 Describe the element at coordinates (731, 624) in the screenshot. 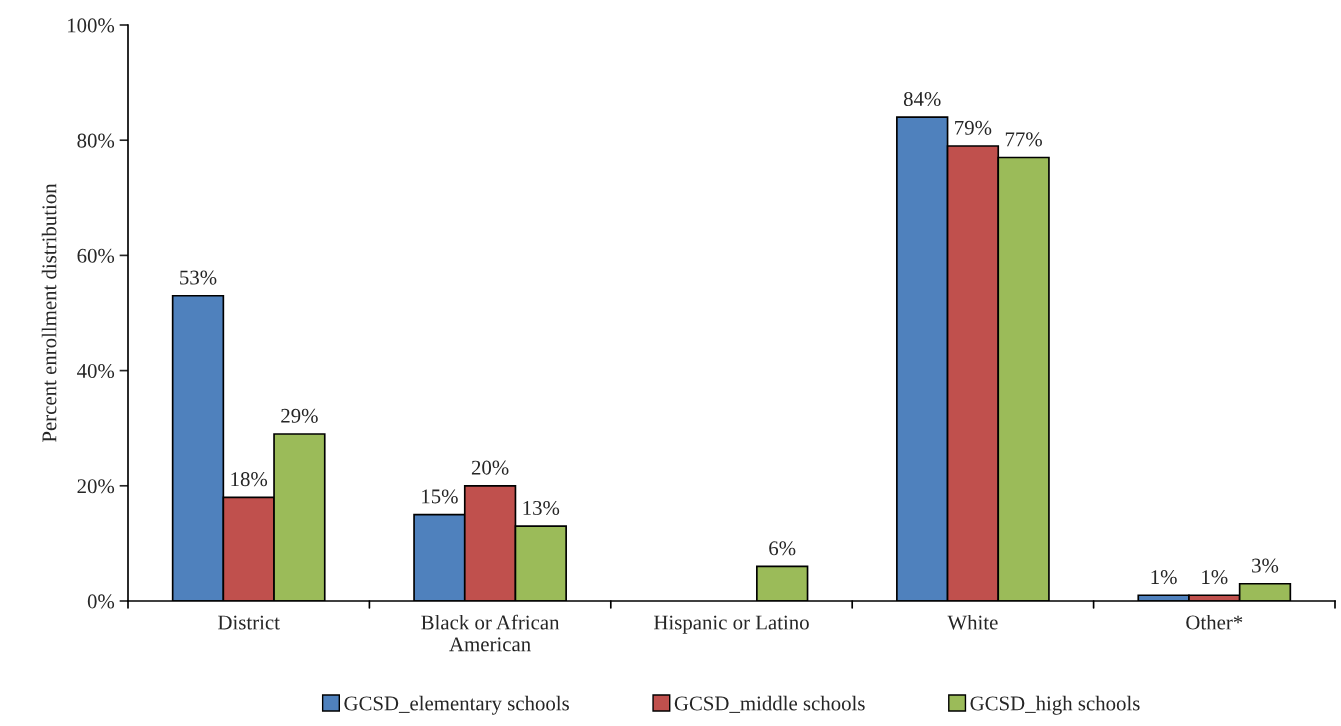

I see `x-tick-label: Hispanic or Latino` at that location.